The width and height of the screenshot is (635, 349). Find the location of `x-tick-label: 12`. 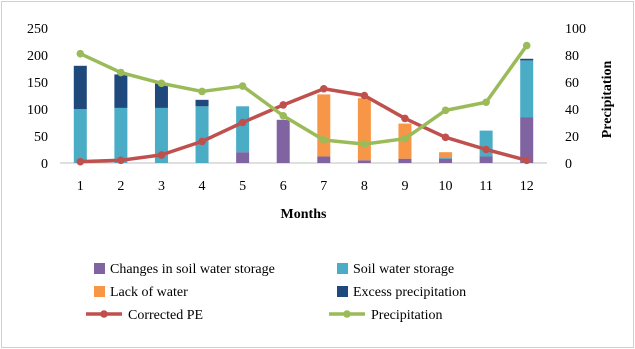

x-tick-label: 12 is located at coordinates (527, 186).